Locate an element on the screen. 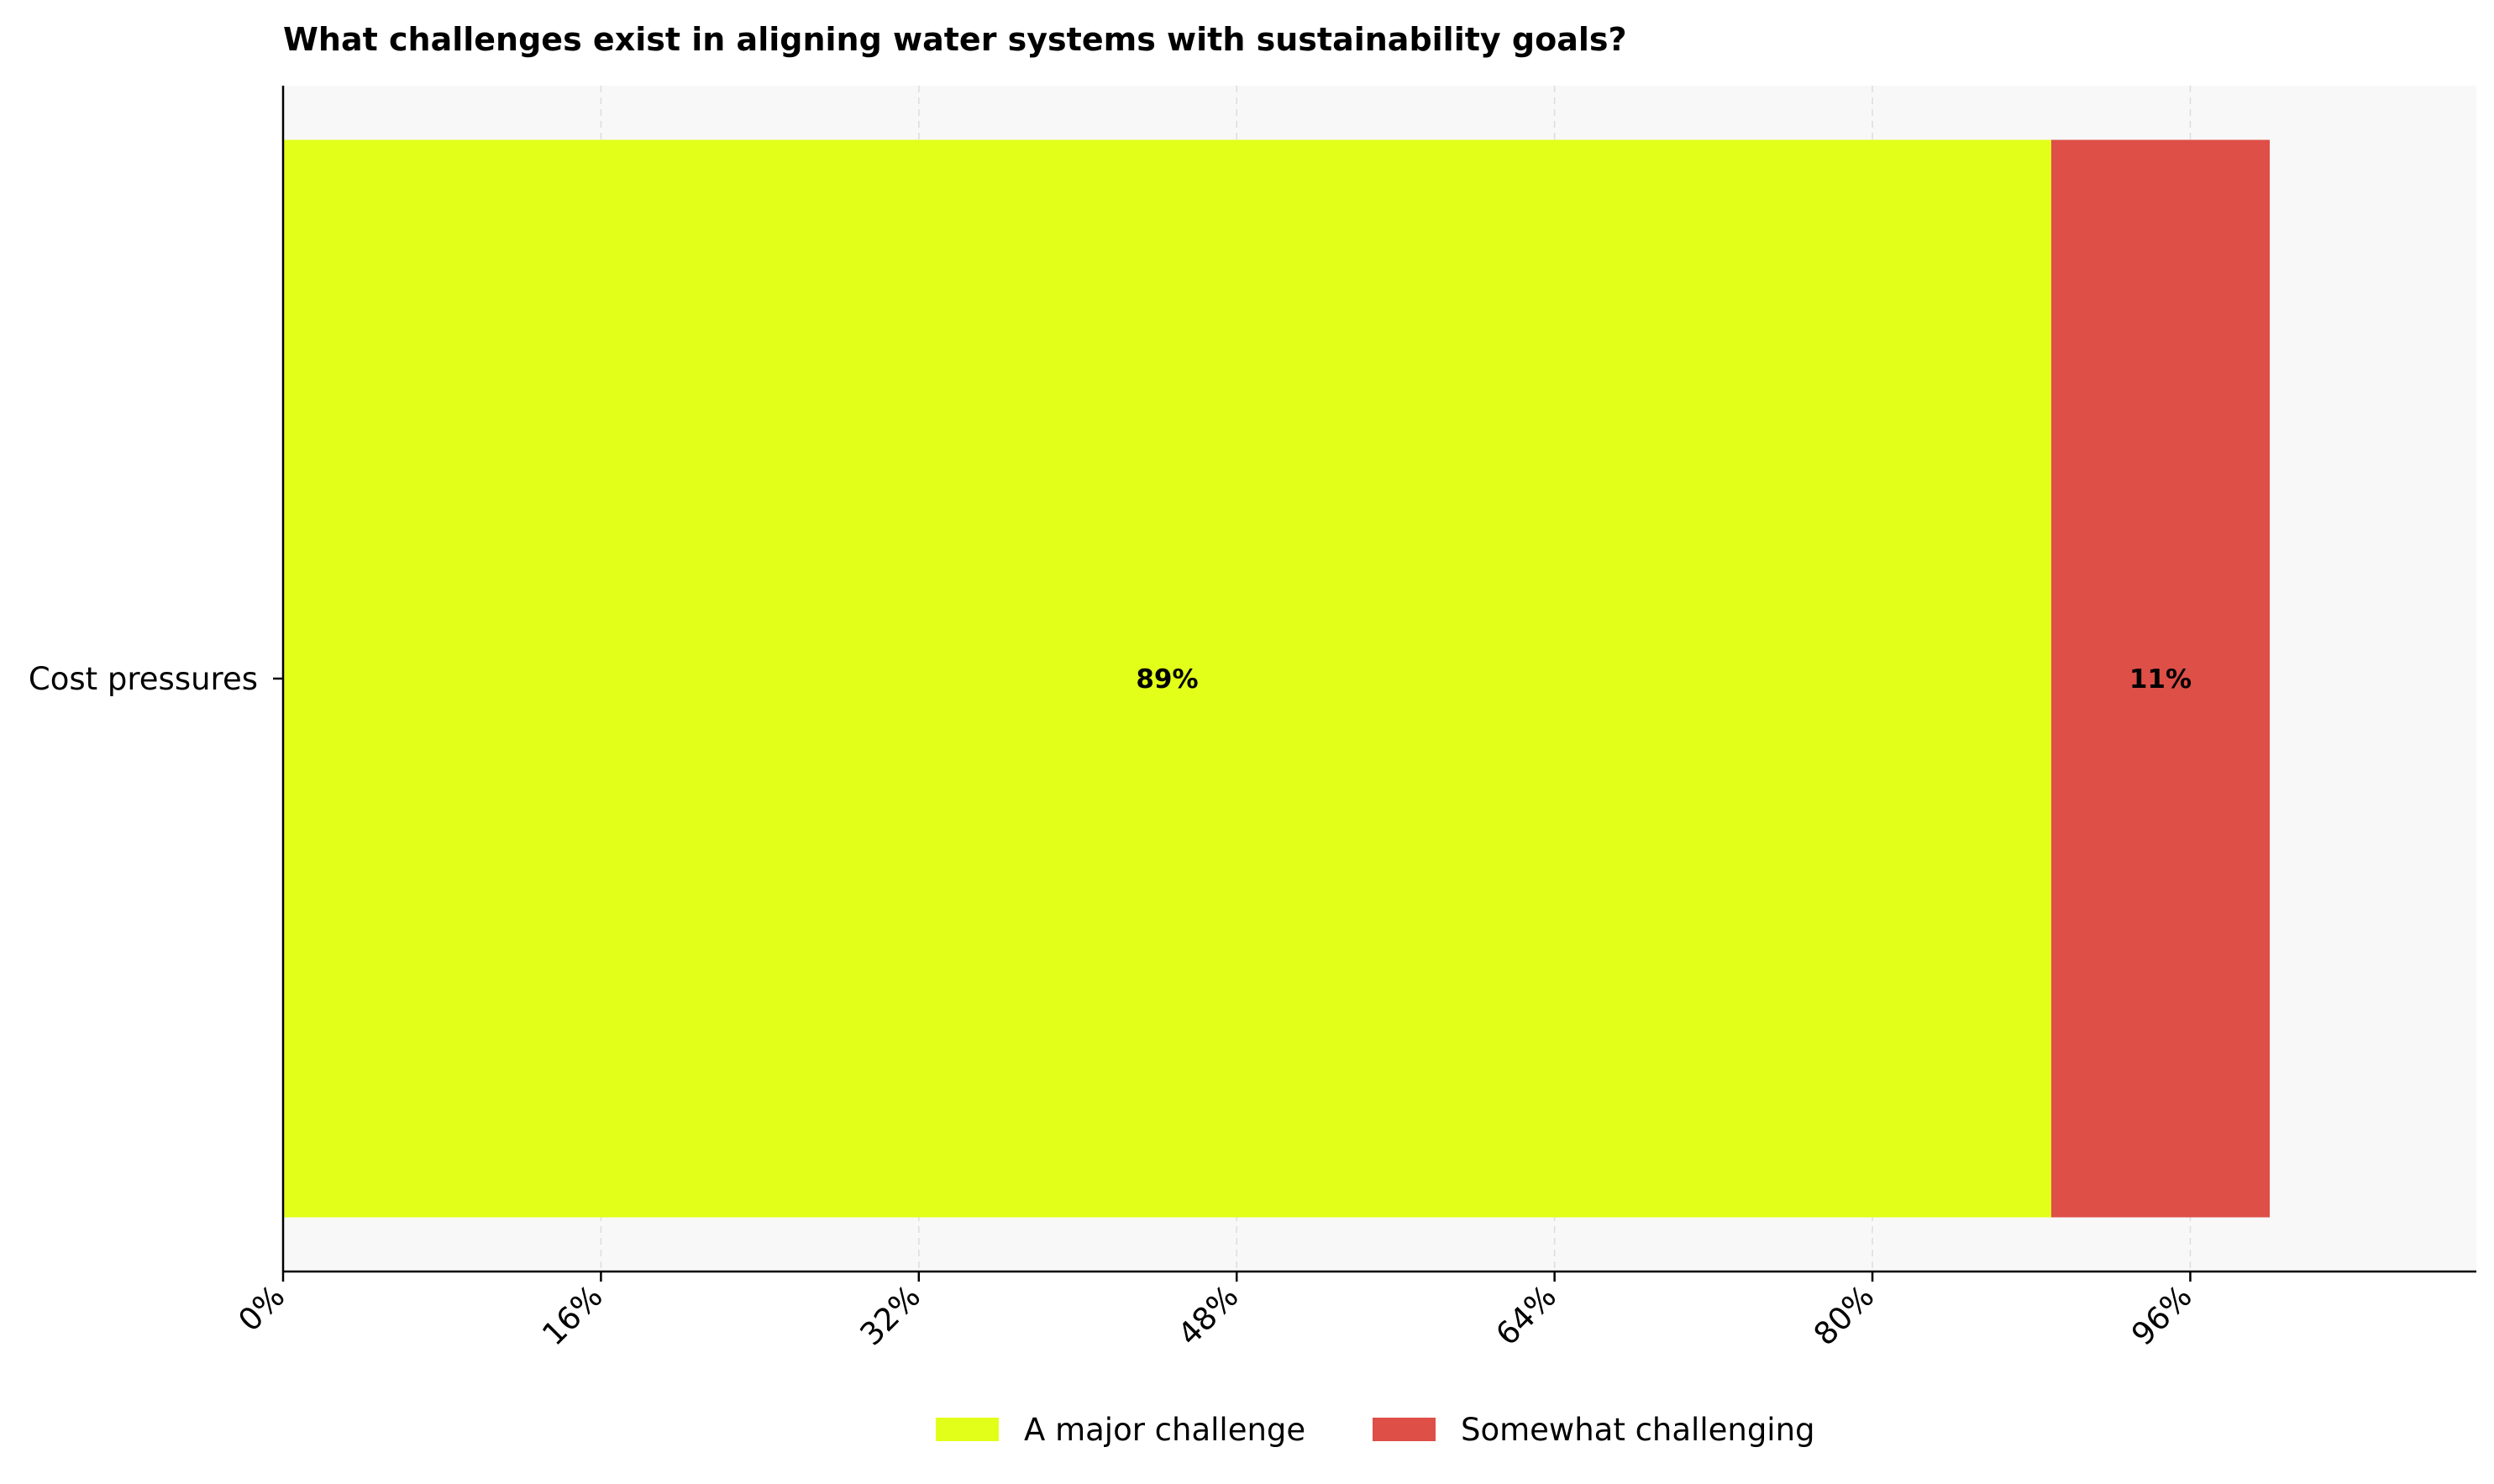  x-tick-label: 0% is located at coordinates (261, 1309).